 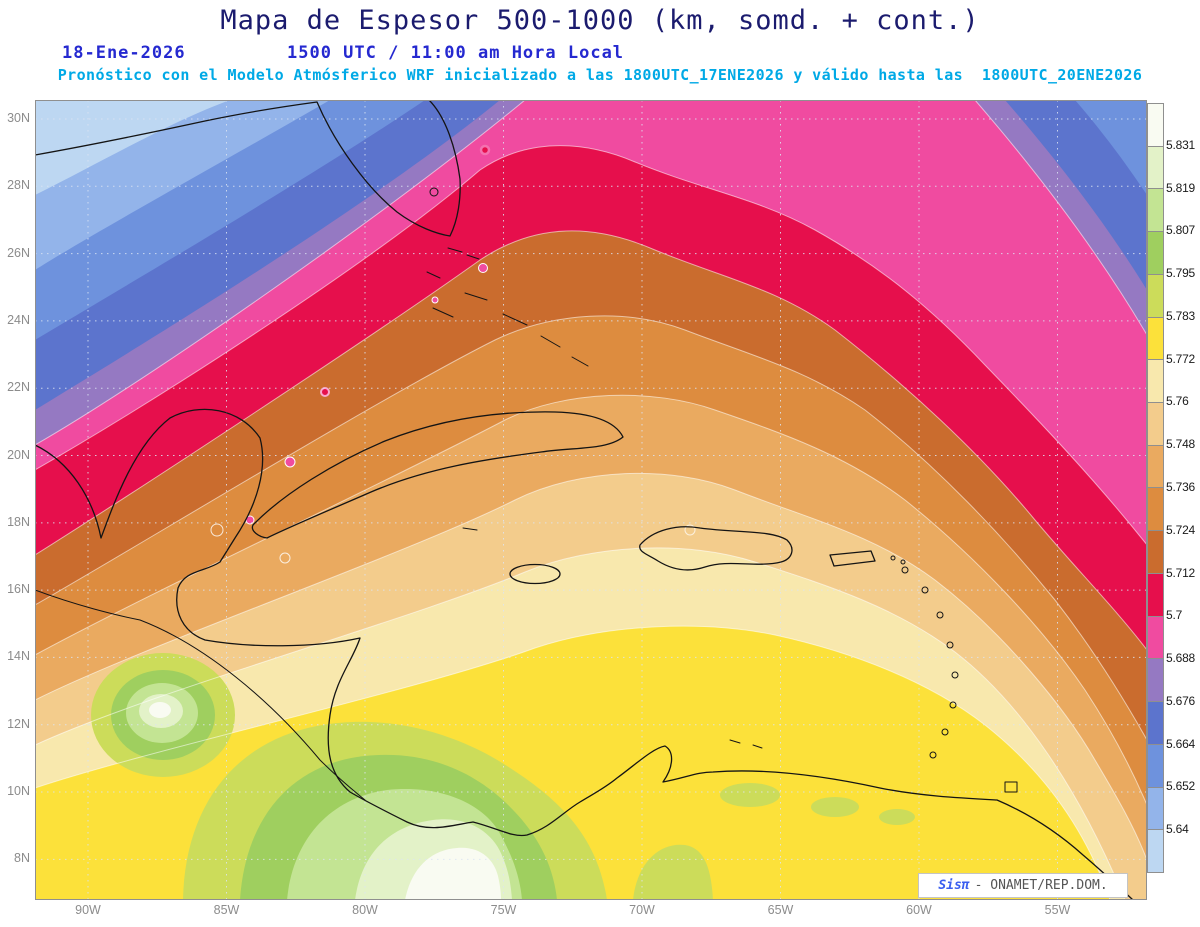 I want to click on cayman-islands, so click(x=470, y=529).